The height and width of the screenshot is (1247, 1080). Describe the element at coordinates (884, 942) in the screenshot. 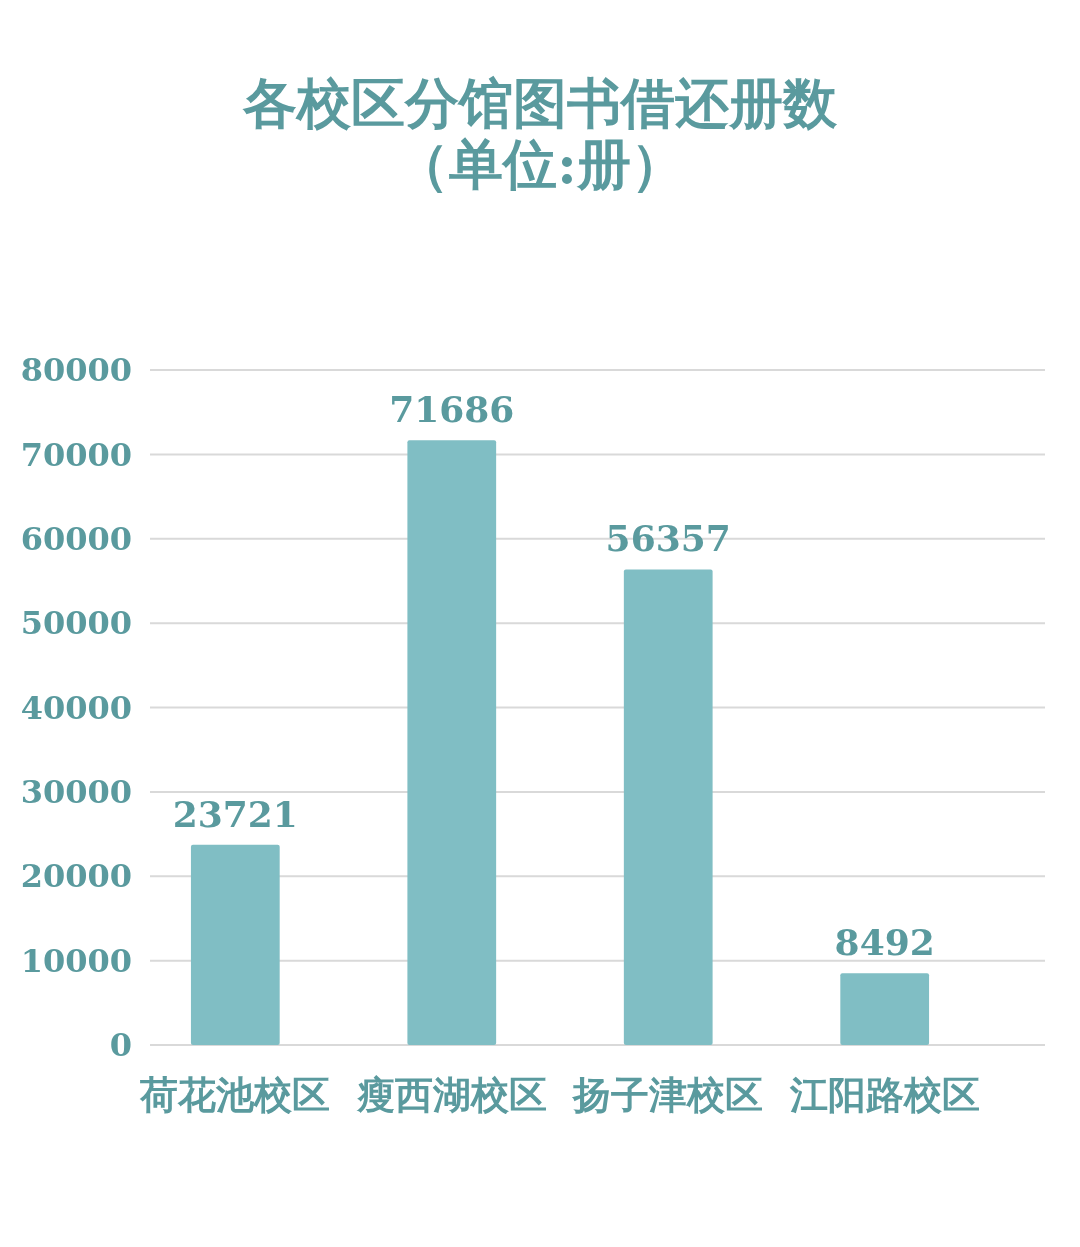

I see `data-label: 8492` at that location.